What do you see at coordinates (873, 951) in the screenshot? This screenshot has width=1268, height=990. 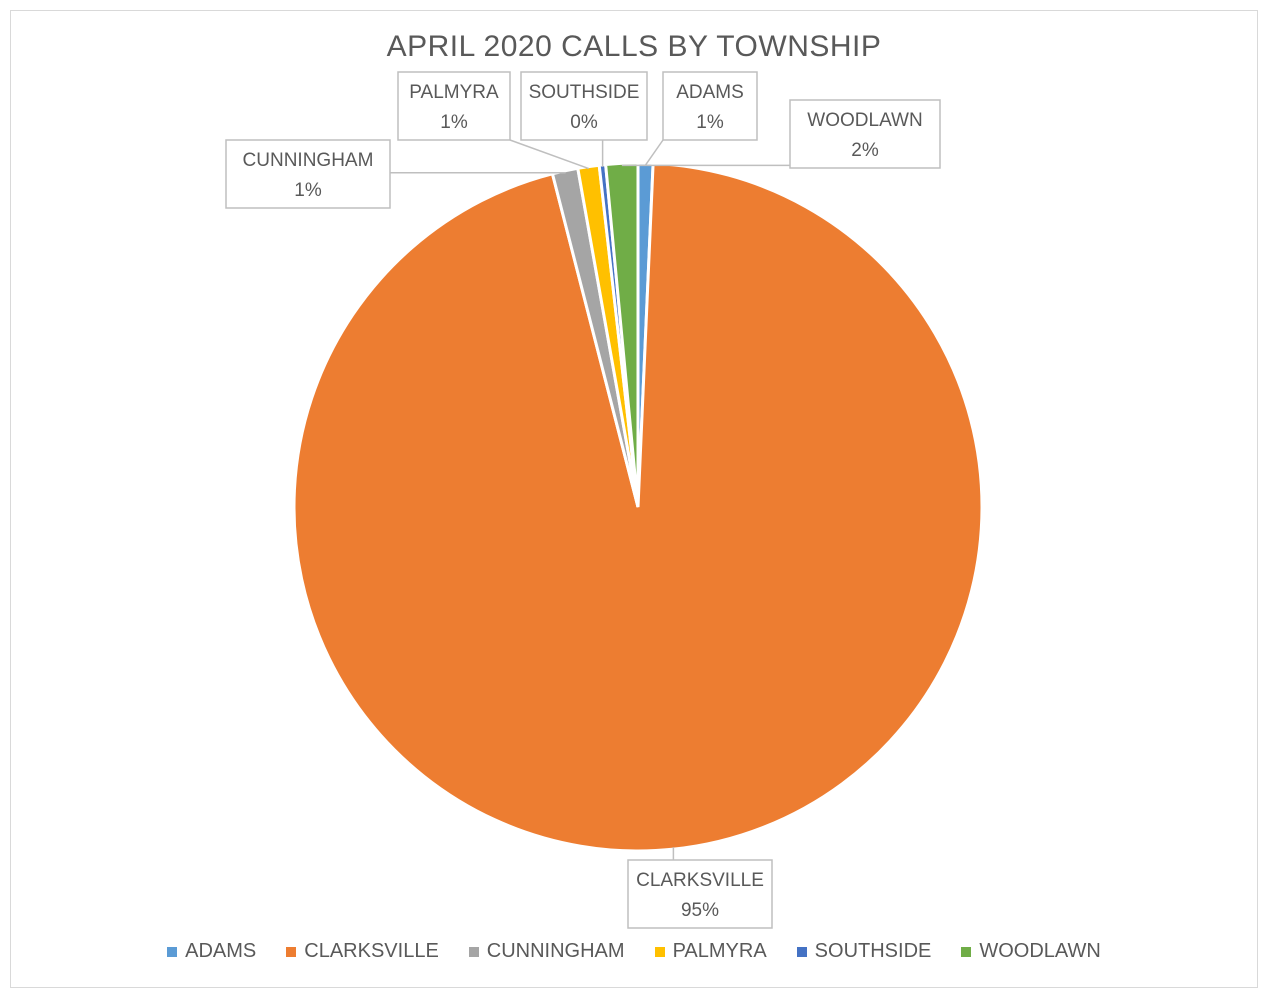 I see `legend-label-southside: SOUTHSIDE` at bounding box center [873, 951].